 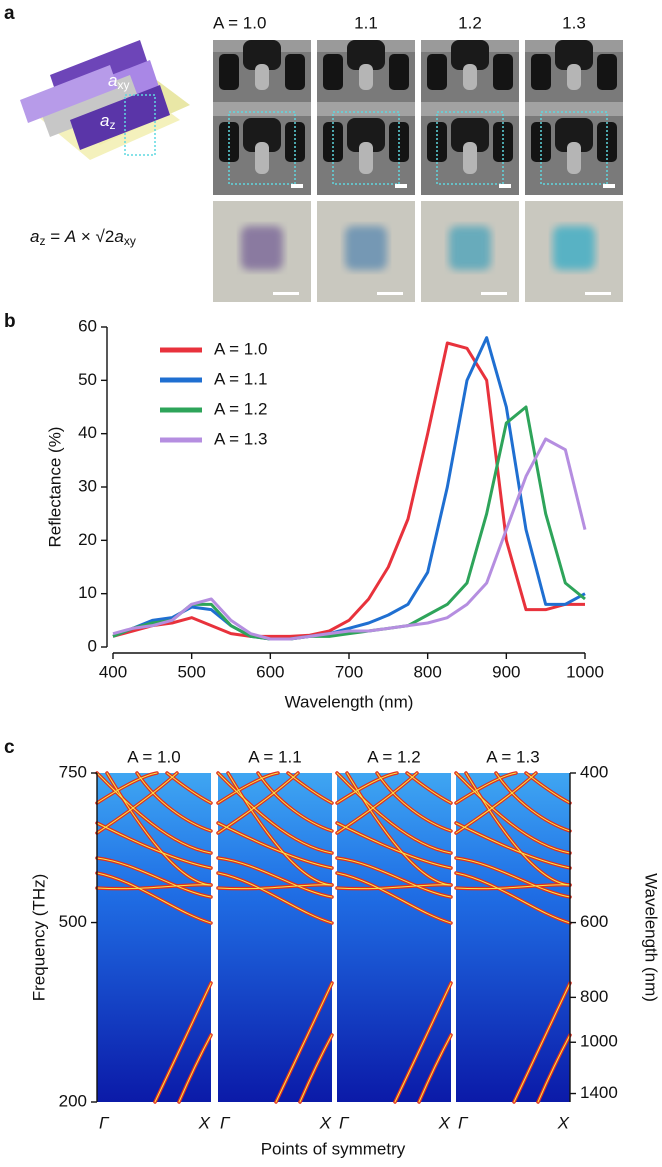 I want to click on schematic-label: az, so click(x=107, y=121).